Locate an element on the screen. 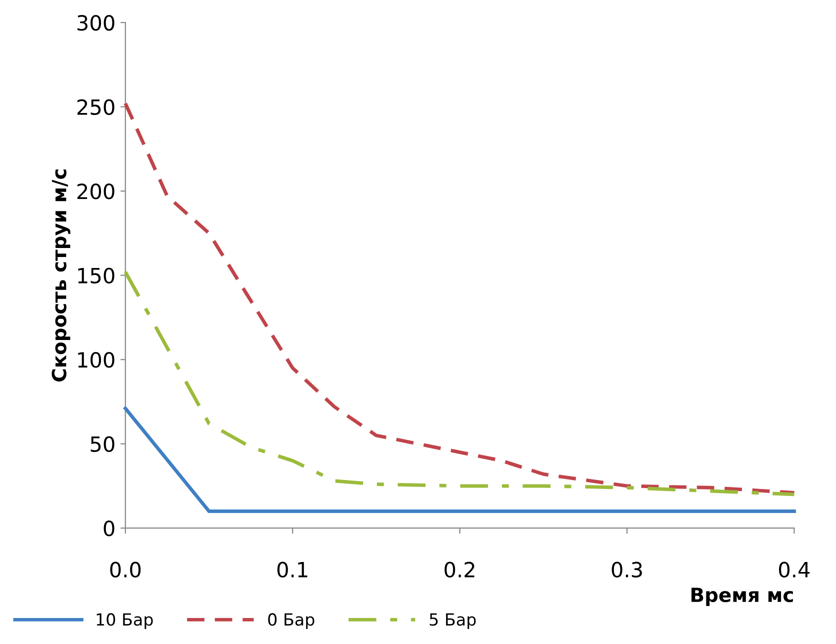 The image size is (836, 644). y-tick-label: 300 is located at coordinates (96, 22).